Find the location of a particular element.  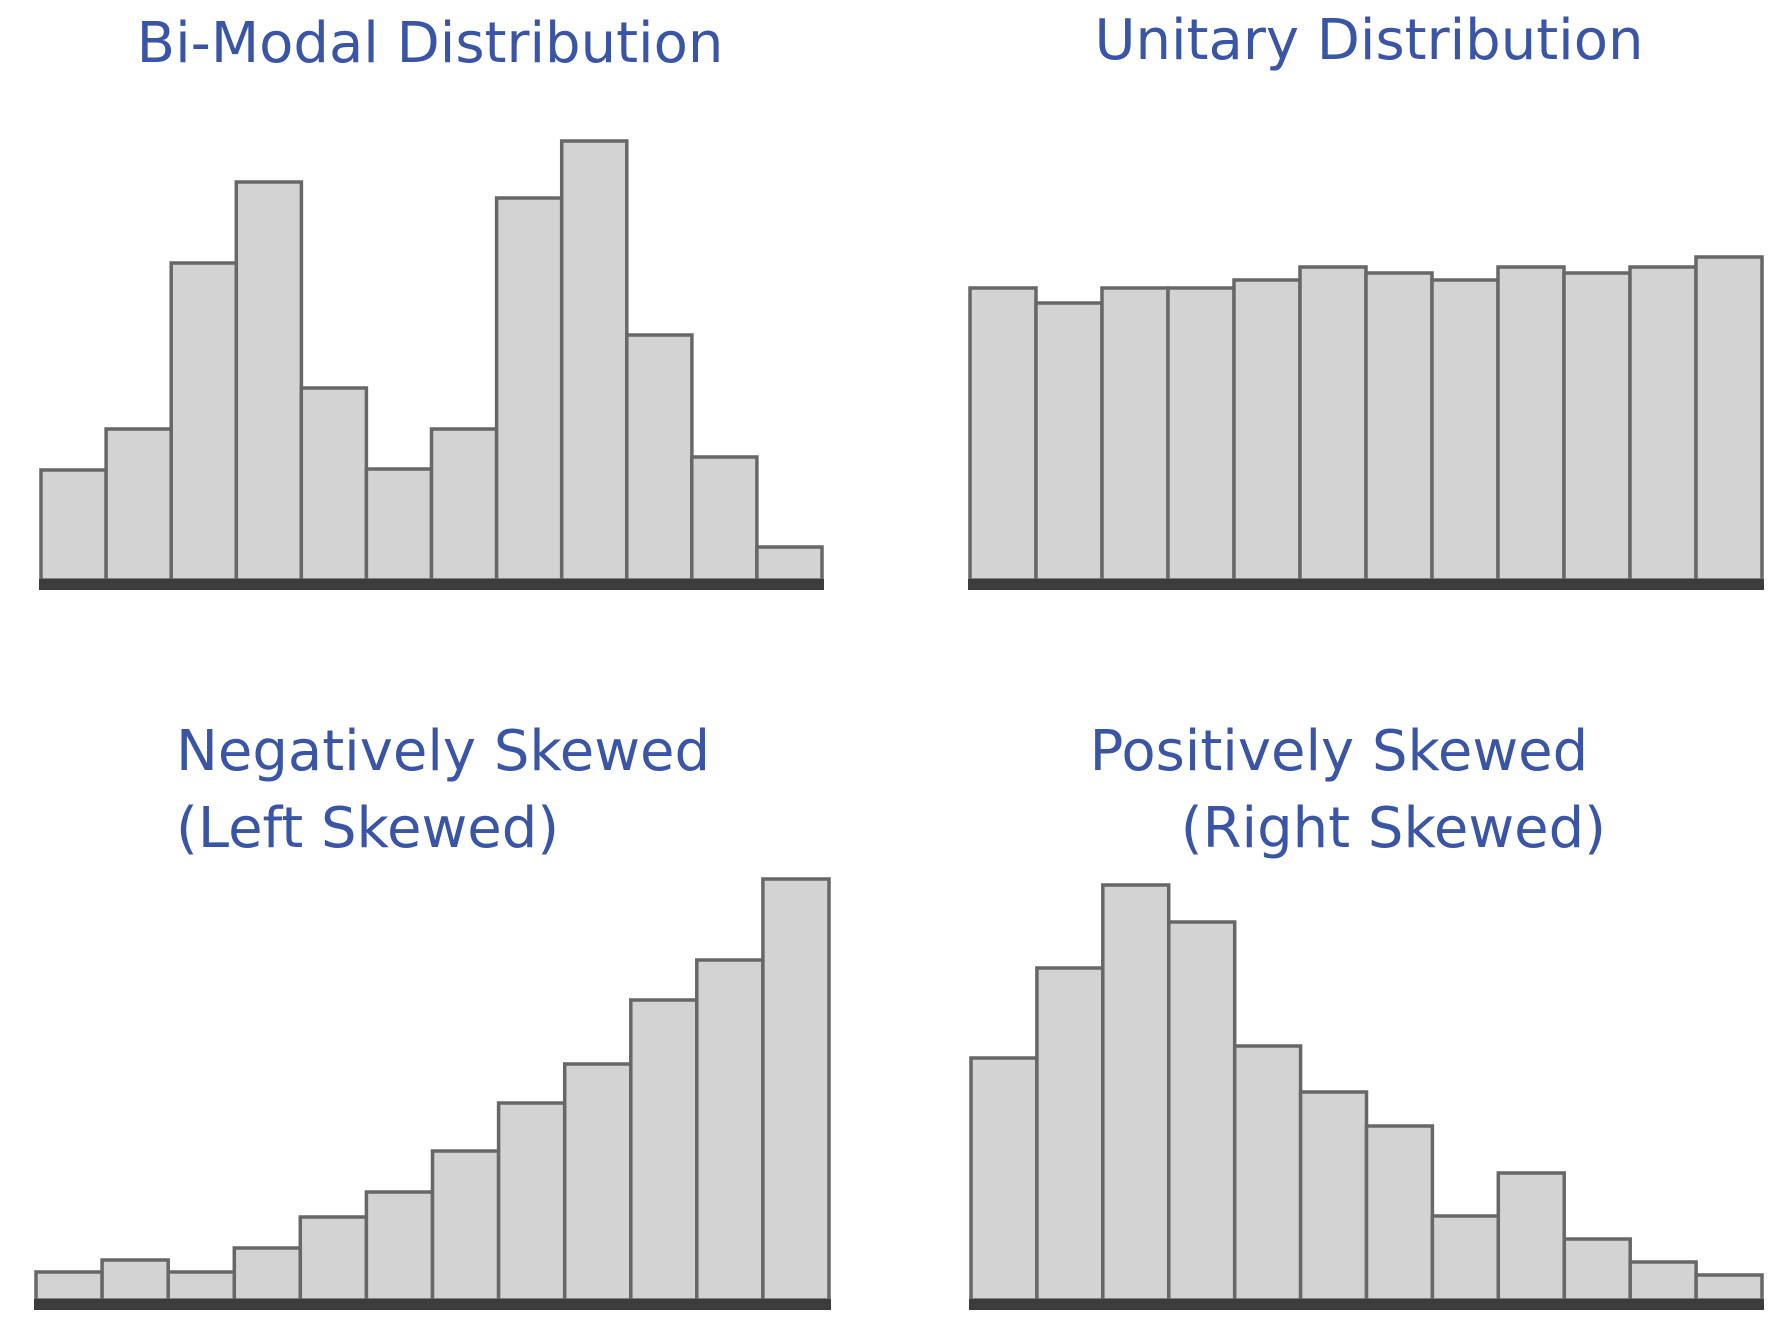

bars-negatively-skewed is located at coordinates (432, 1089).